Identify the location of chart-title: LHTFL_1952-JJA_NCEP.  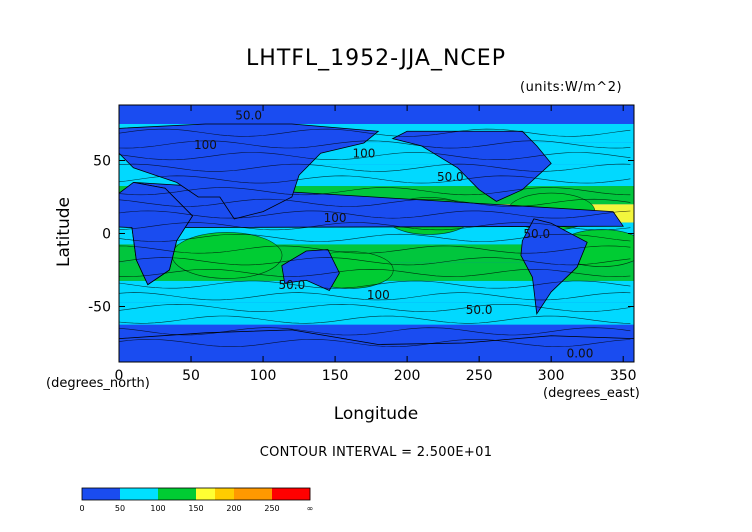
(376, 58).